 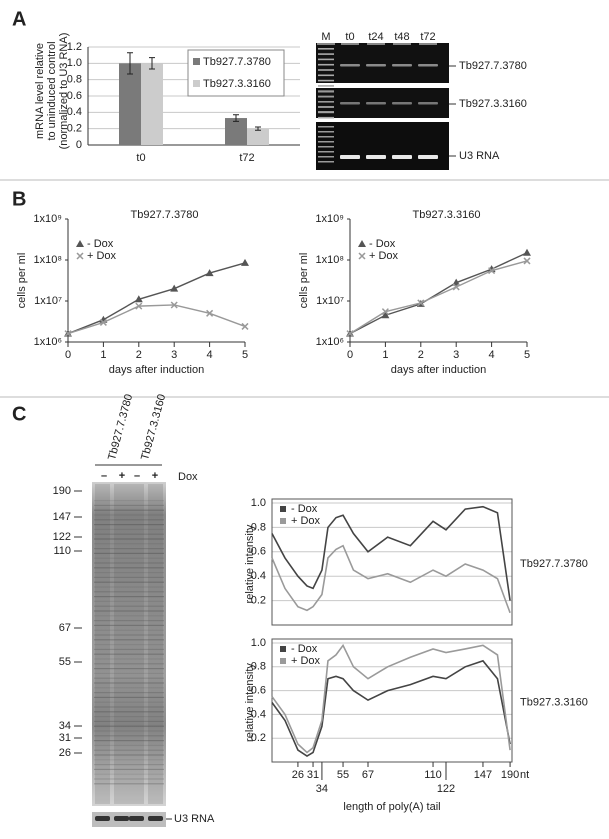 I want to click on y-tick-label: 1.0, so click(x=258, y=643).